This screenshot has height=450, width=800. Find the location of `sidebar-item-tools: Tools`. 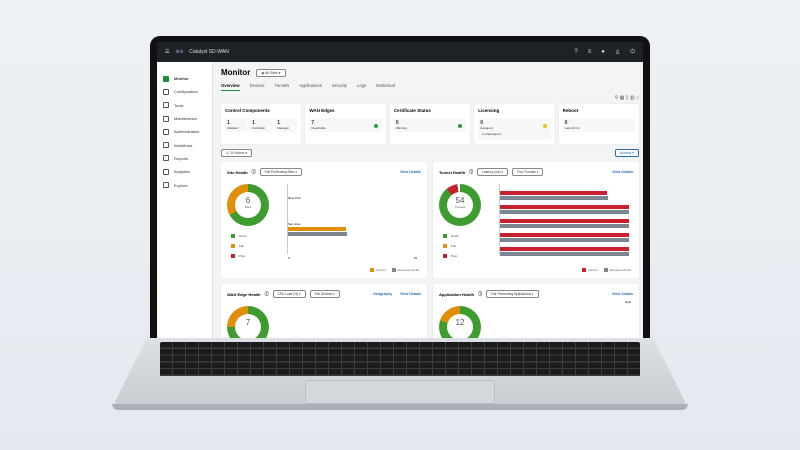

sidebar-item-tools: Tools is located at coordinates (184, 105).